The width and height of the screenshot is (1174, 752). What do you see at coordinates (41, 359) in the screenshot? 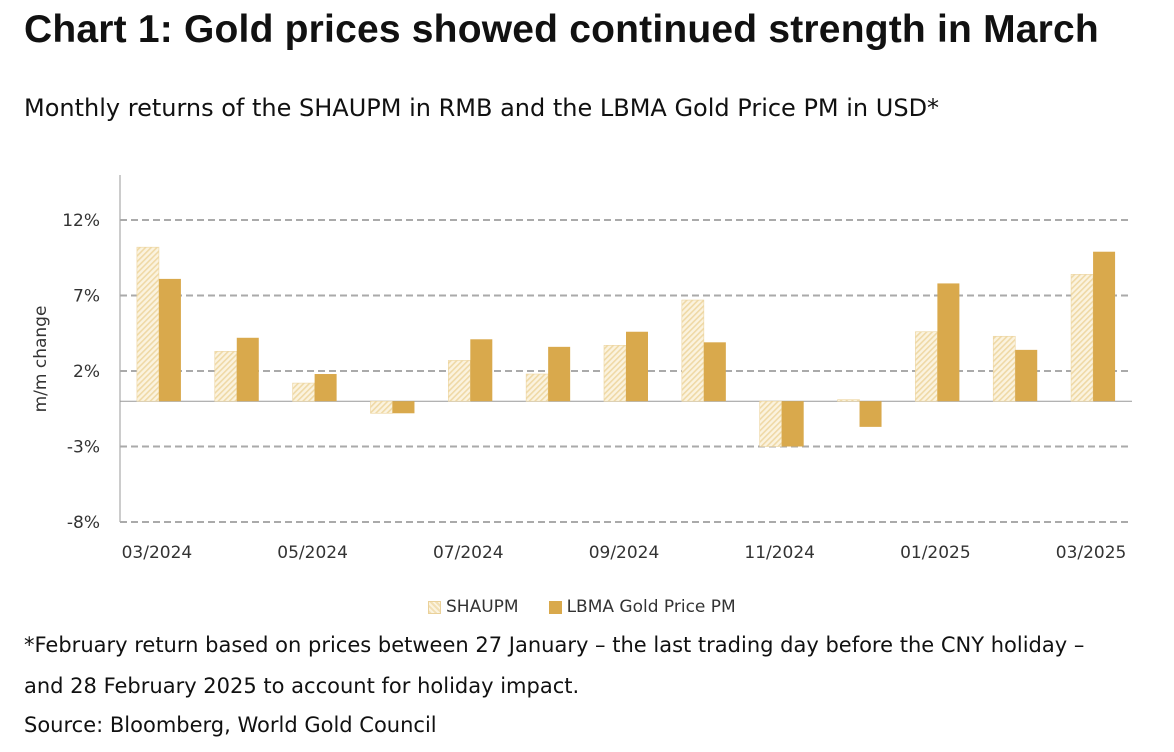
I see `y-axis-title: m/m change` at bounding box center [41, 359].